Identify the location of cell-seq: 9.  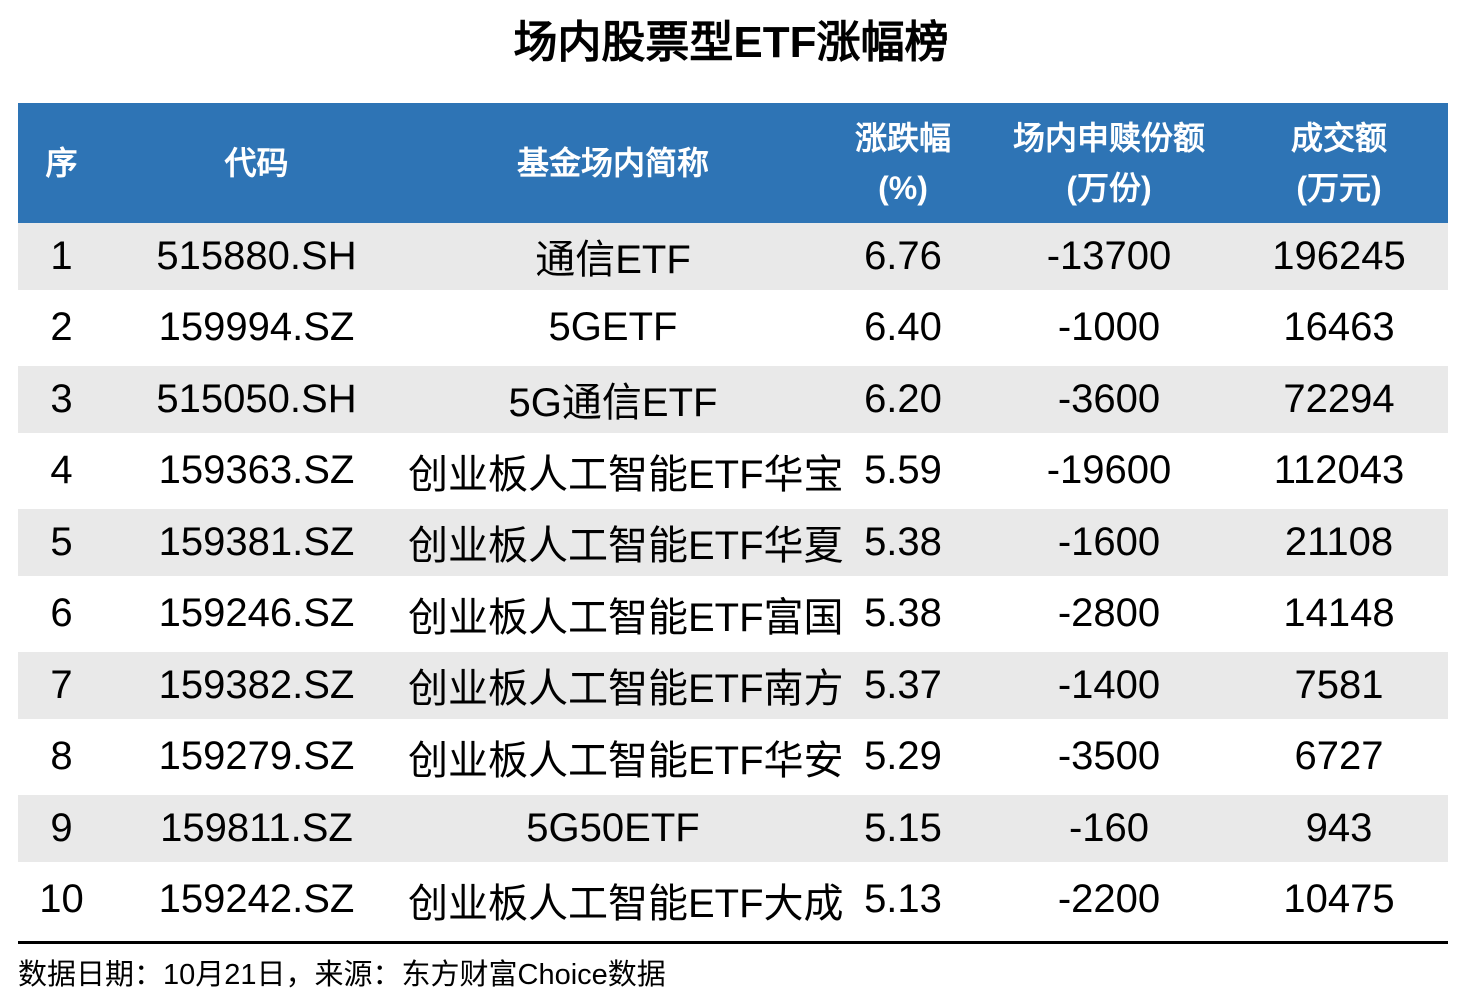
(61, 831).